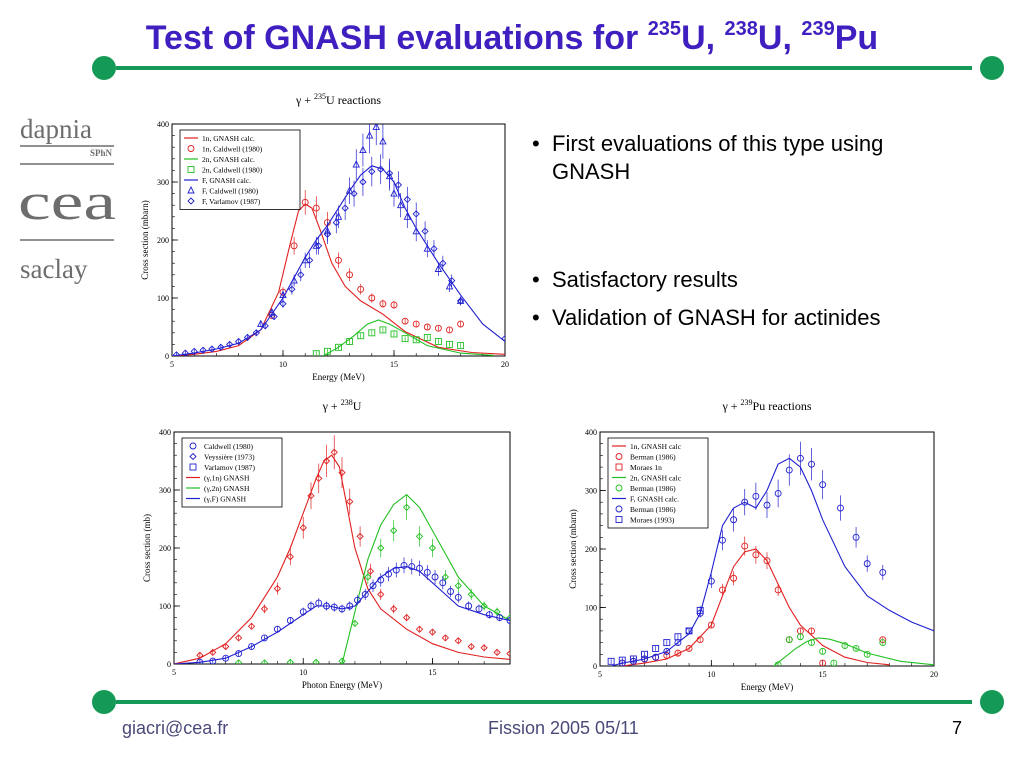 This screenshot has width=1024, height=768. I want to click on title-mass-2: 238, so click(741, 29).